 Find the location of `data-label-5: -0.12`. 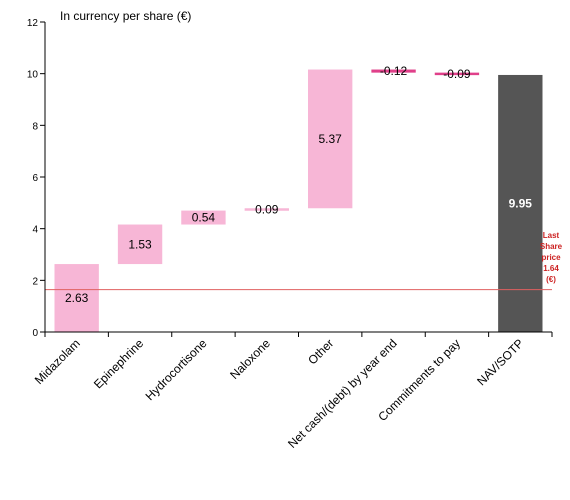

data-label-5: -0.12 is located at coordinates (394, 71).